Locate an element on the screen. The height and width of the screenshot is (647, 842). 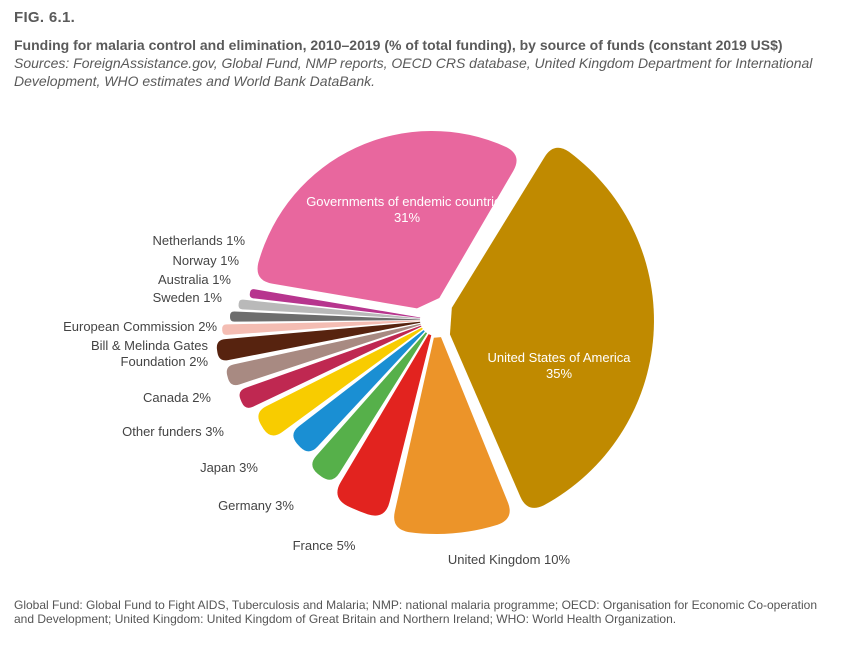
pie-slice-japan is located at coordinates (359, 391).